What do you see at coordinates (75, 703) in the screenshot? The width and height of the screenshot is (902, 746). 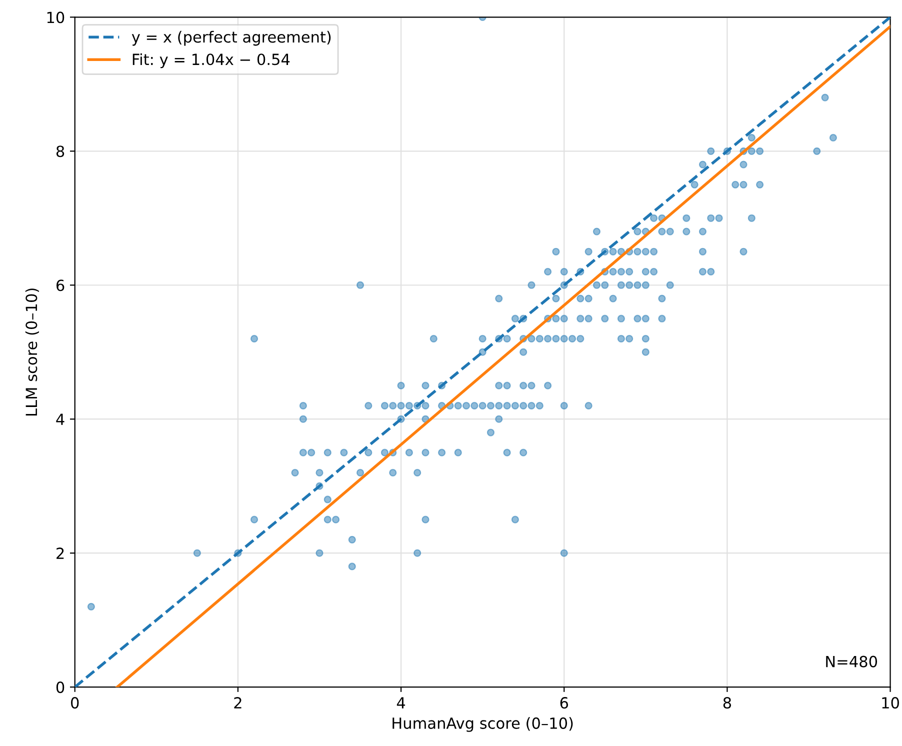 I see `x-tick-label: 0` at bounding box center [75, 703].